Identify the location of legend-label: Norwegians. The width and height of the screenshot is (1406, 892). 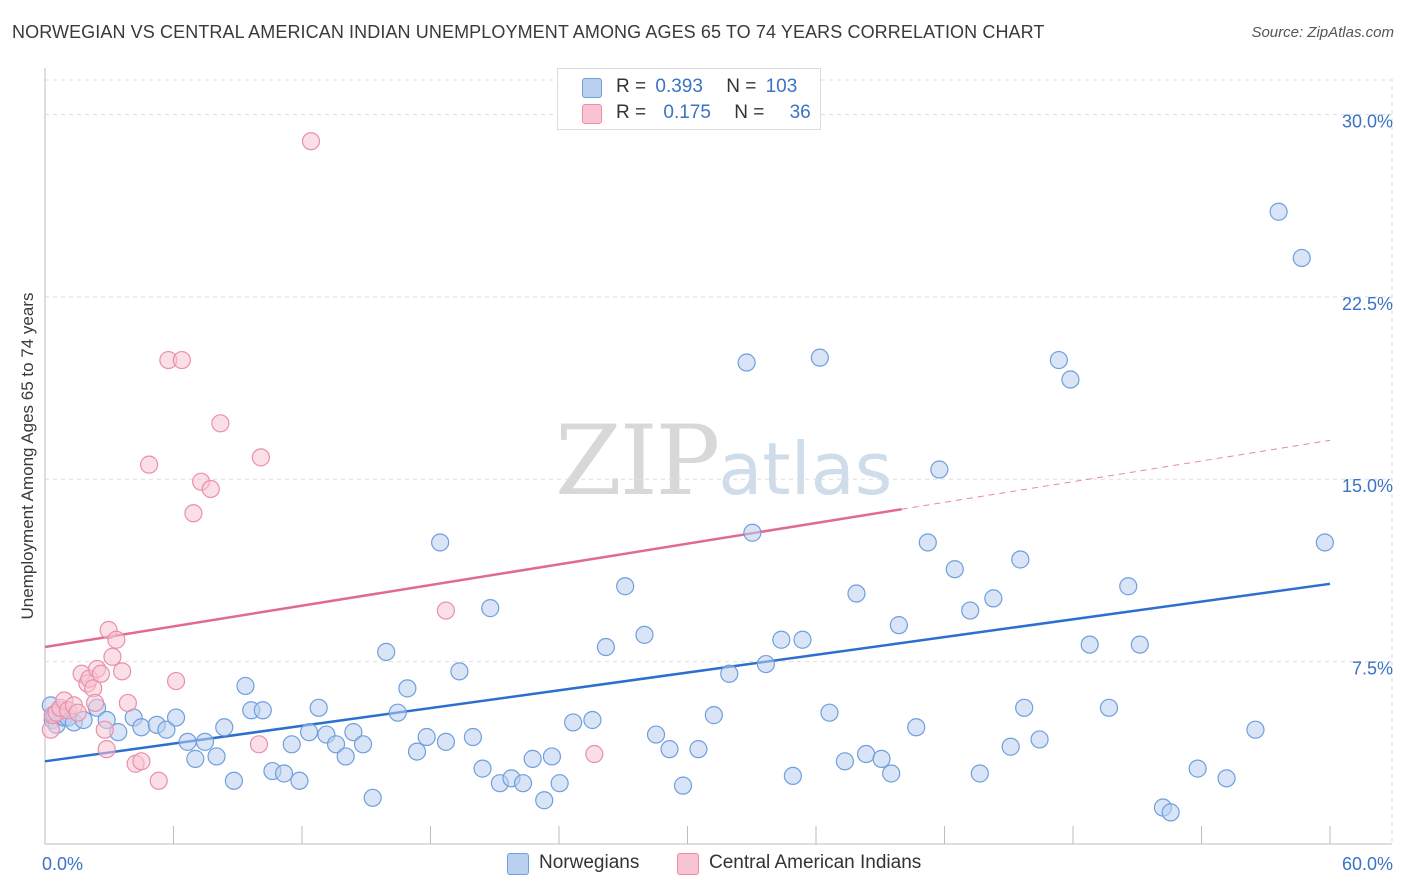
(589, 862).